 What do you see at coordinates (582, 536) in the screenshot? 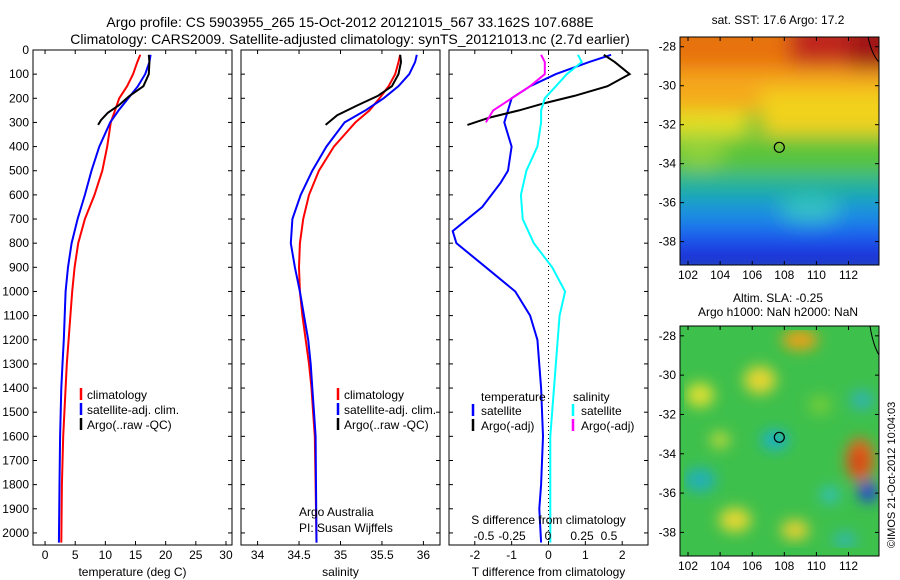
I see `x-tick-label-salinity: 0.25` at bounding box center [582, 536].